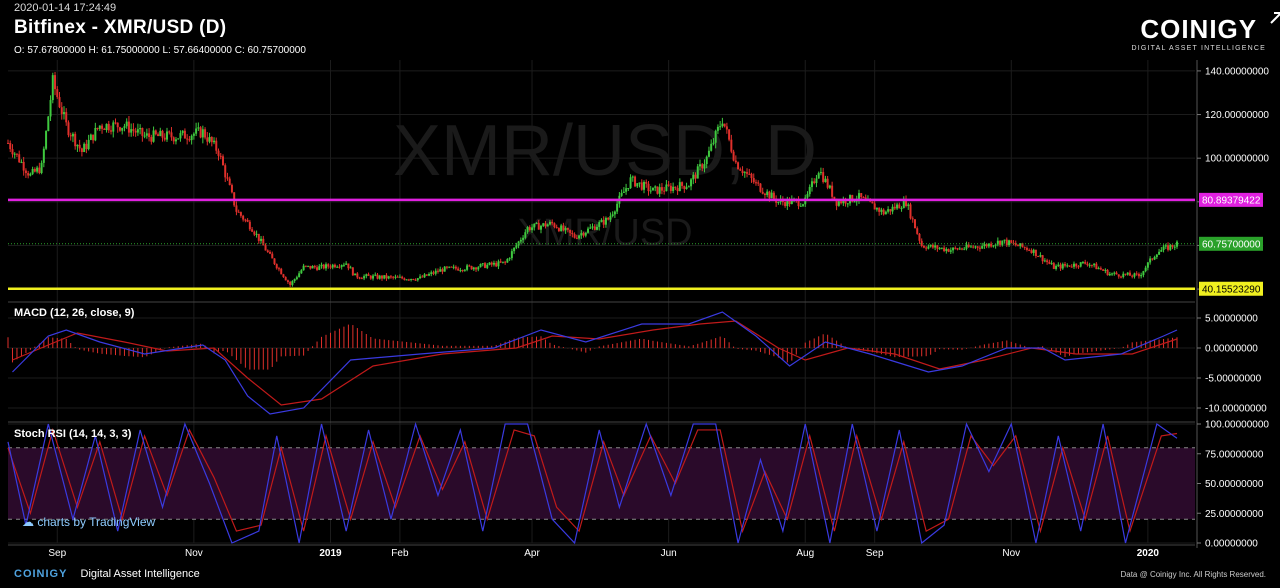 This screenshot has width=1280, height=588. What do you see at coordinates (601, 483) in the screenshot?
I see `stoch-band` at bounding box center [601, 483].